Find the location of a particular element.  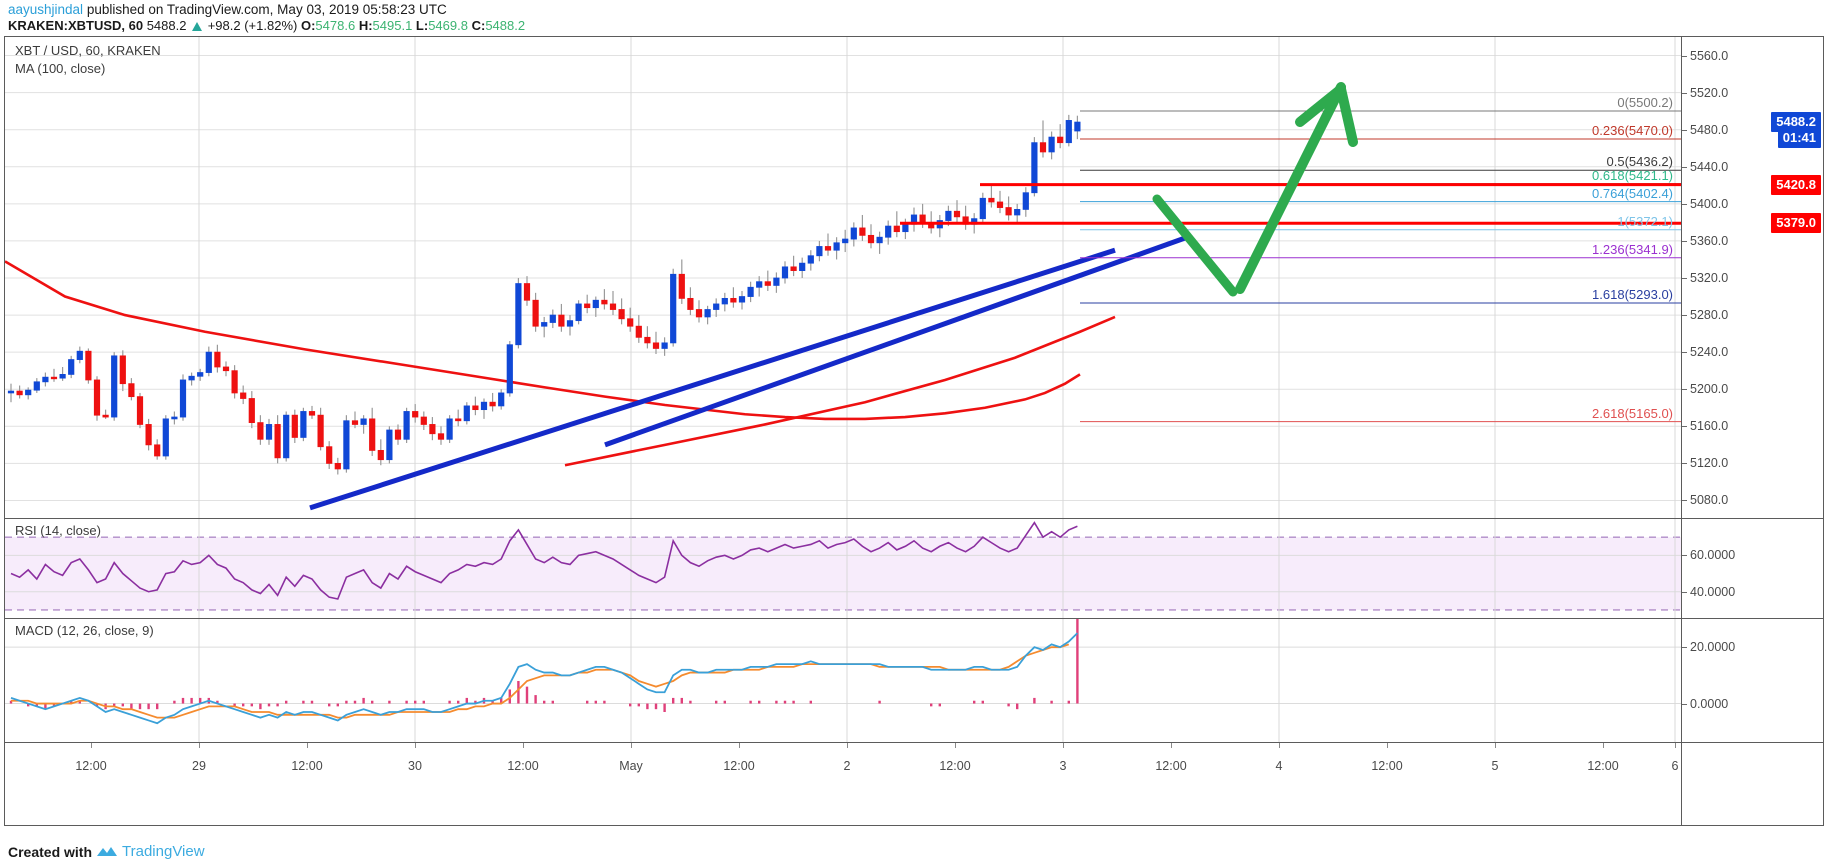

support-tag: 5379.0 is located at coordinates (1796, 223).